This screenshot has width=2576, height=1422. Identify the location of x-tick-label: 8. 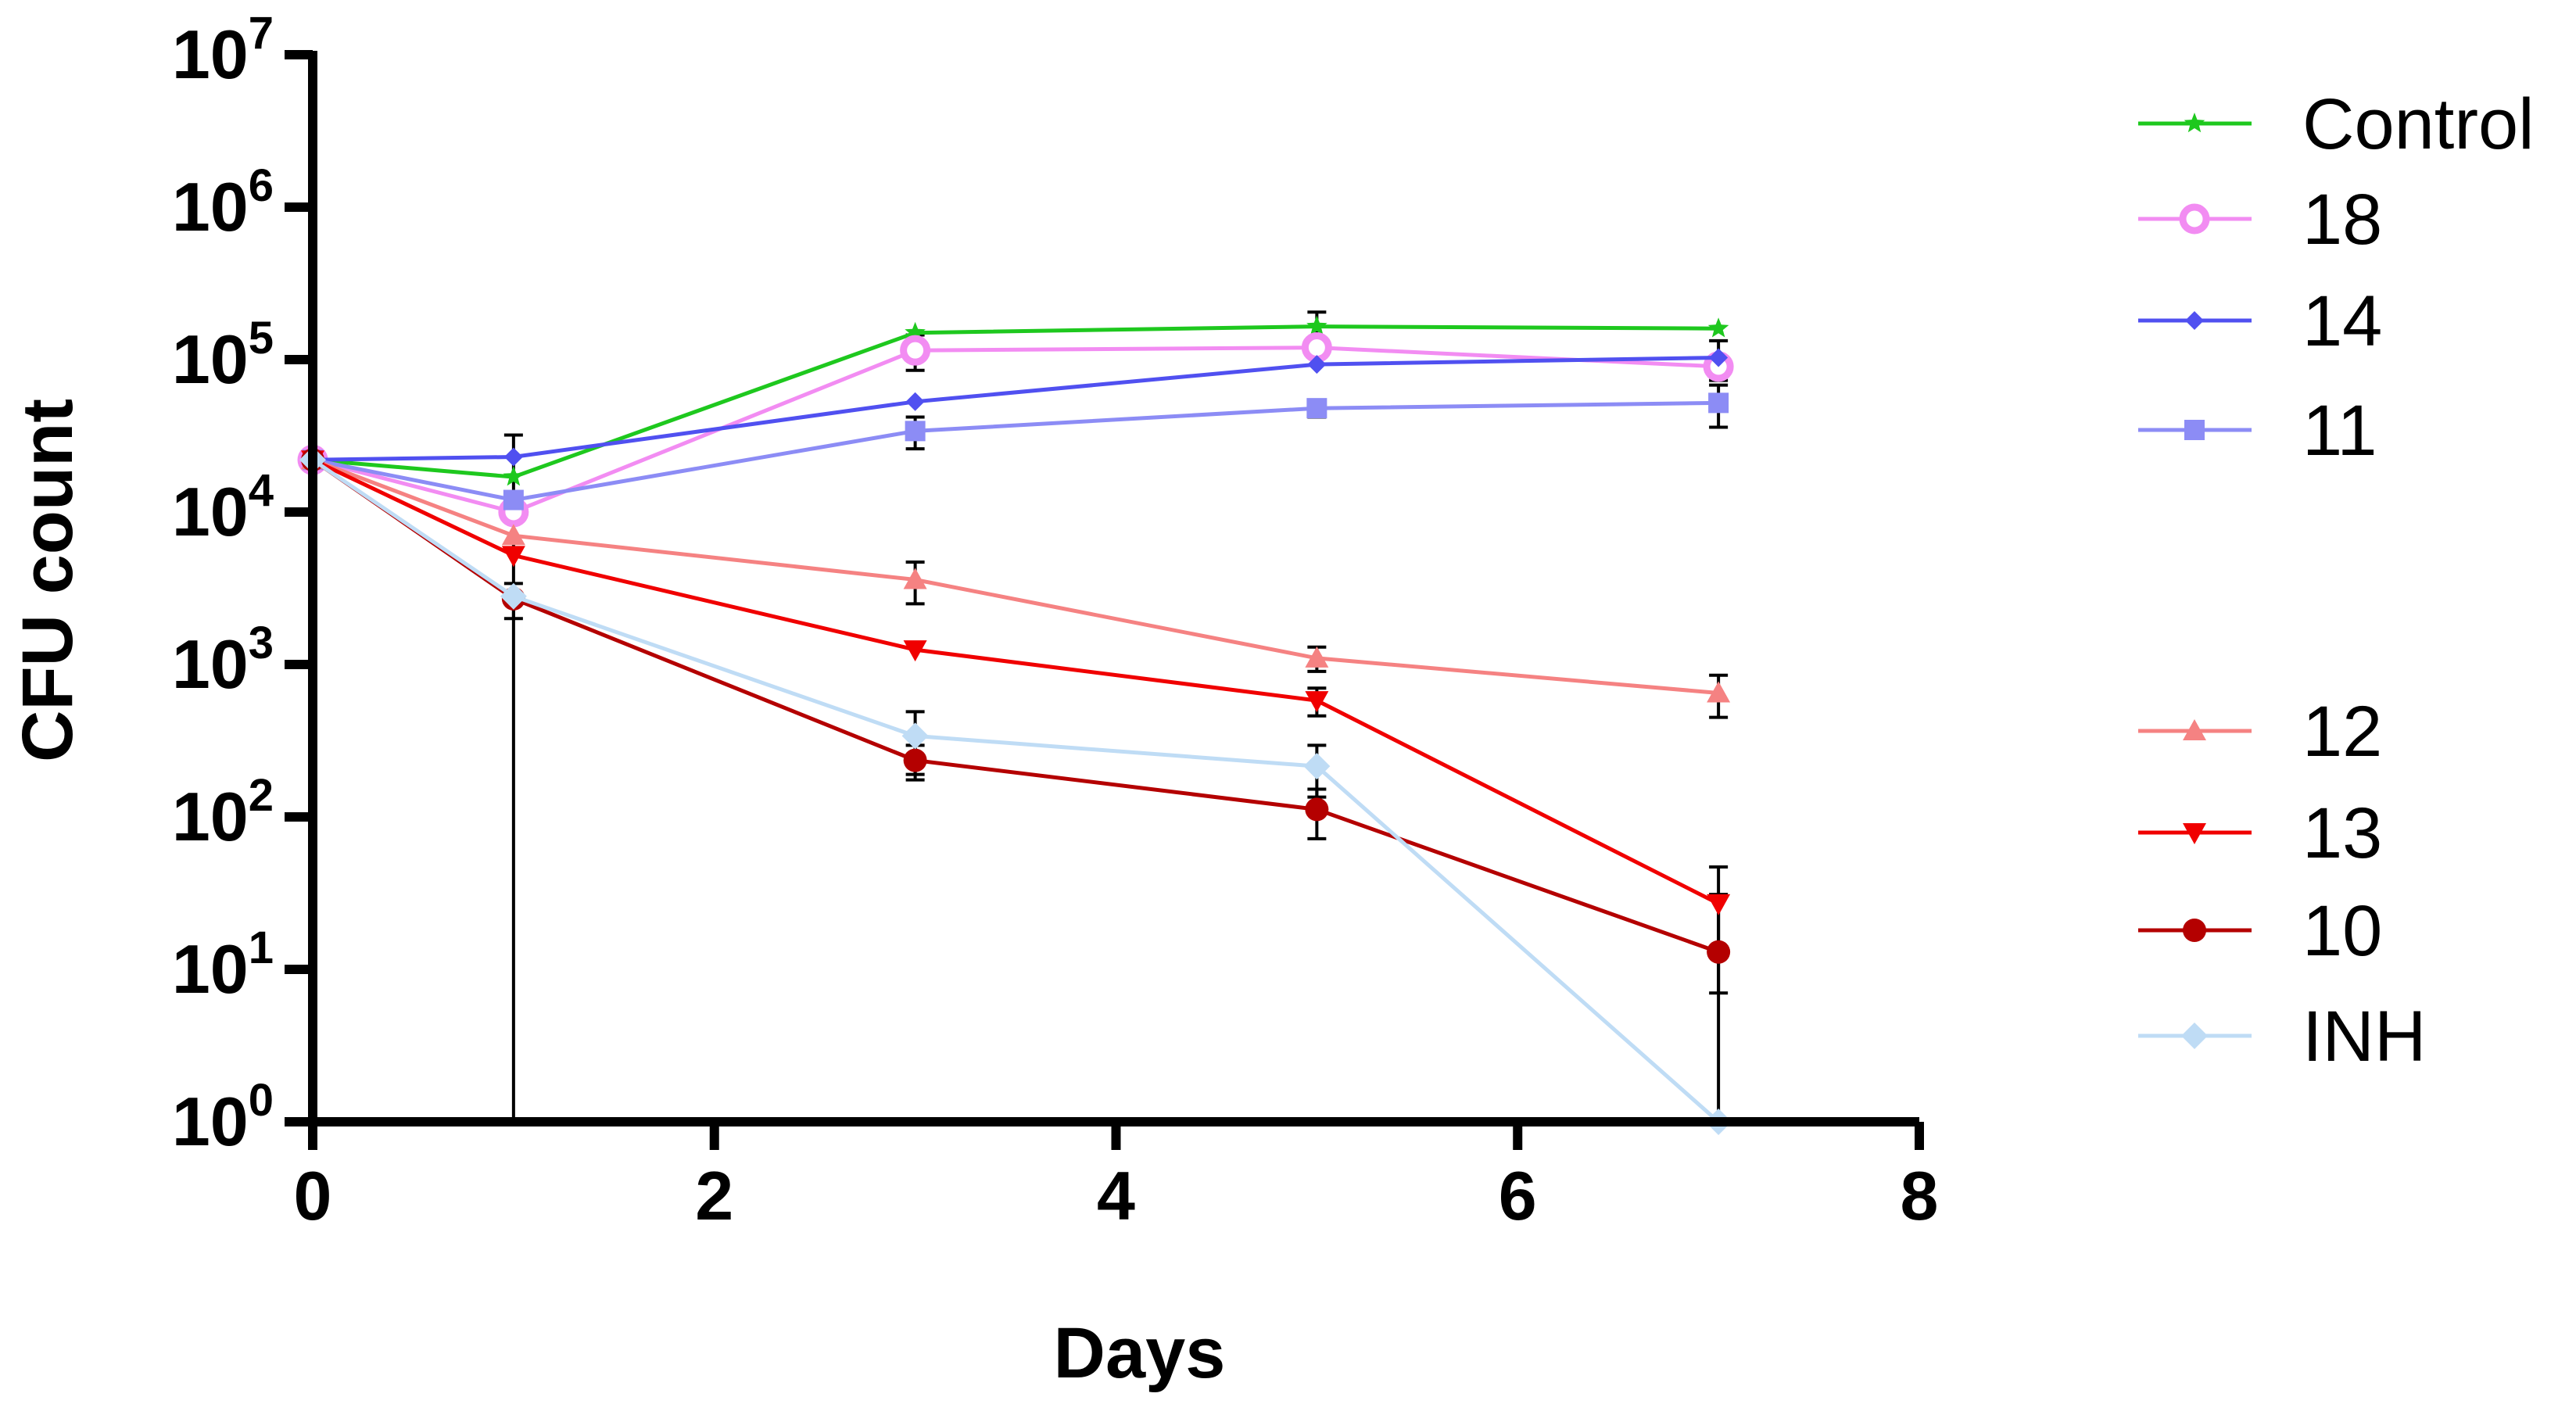
(1920, 1195).